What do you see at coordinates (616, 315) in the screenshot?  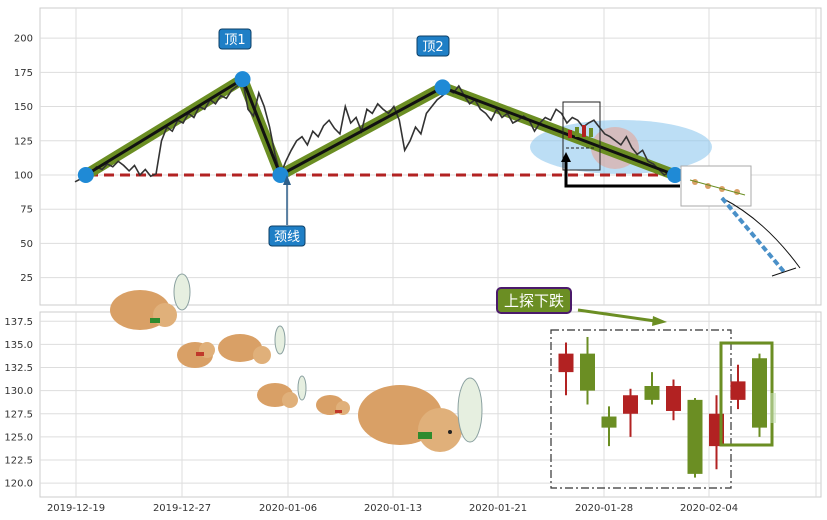 I see `probe-arrow` at bounding box center [616, 315].